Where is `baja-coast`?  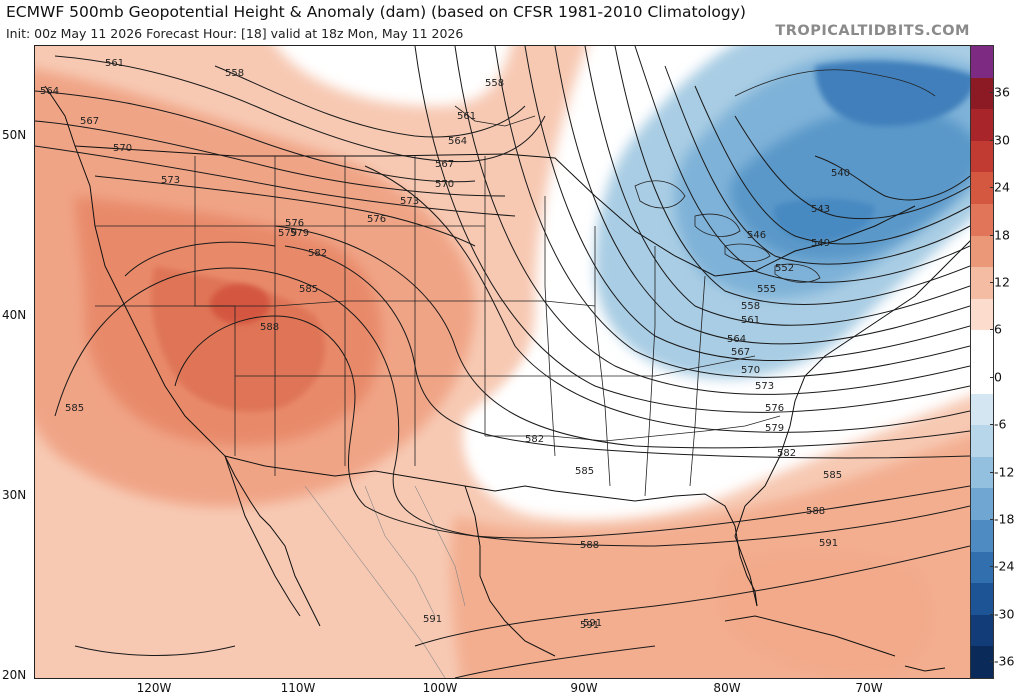 baja-coast is located at coordinates (262, 536).